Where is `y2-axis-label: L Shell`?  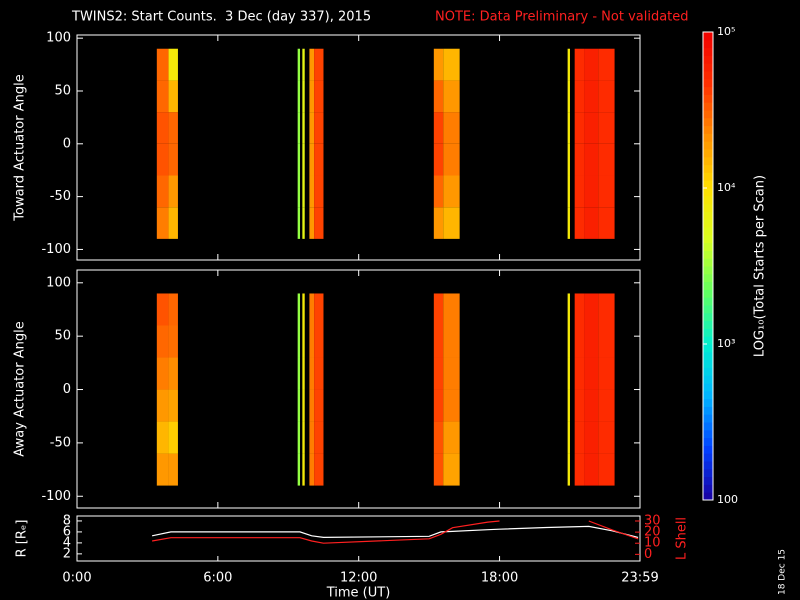 y2-axis-label: L Shell is located at coordinates (682, 538).